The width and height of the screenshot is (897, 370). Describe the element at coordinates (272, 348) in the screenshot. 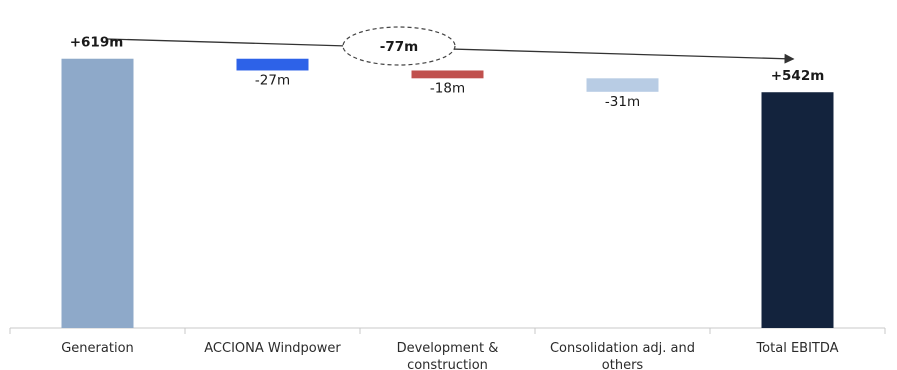

I see `category-label-1: ACCIONA Windpower` at that location.